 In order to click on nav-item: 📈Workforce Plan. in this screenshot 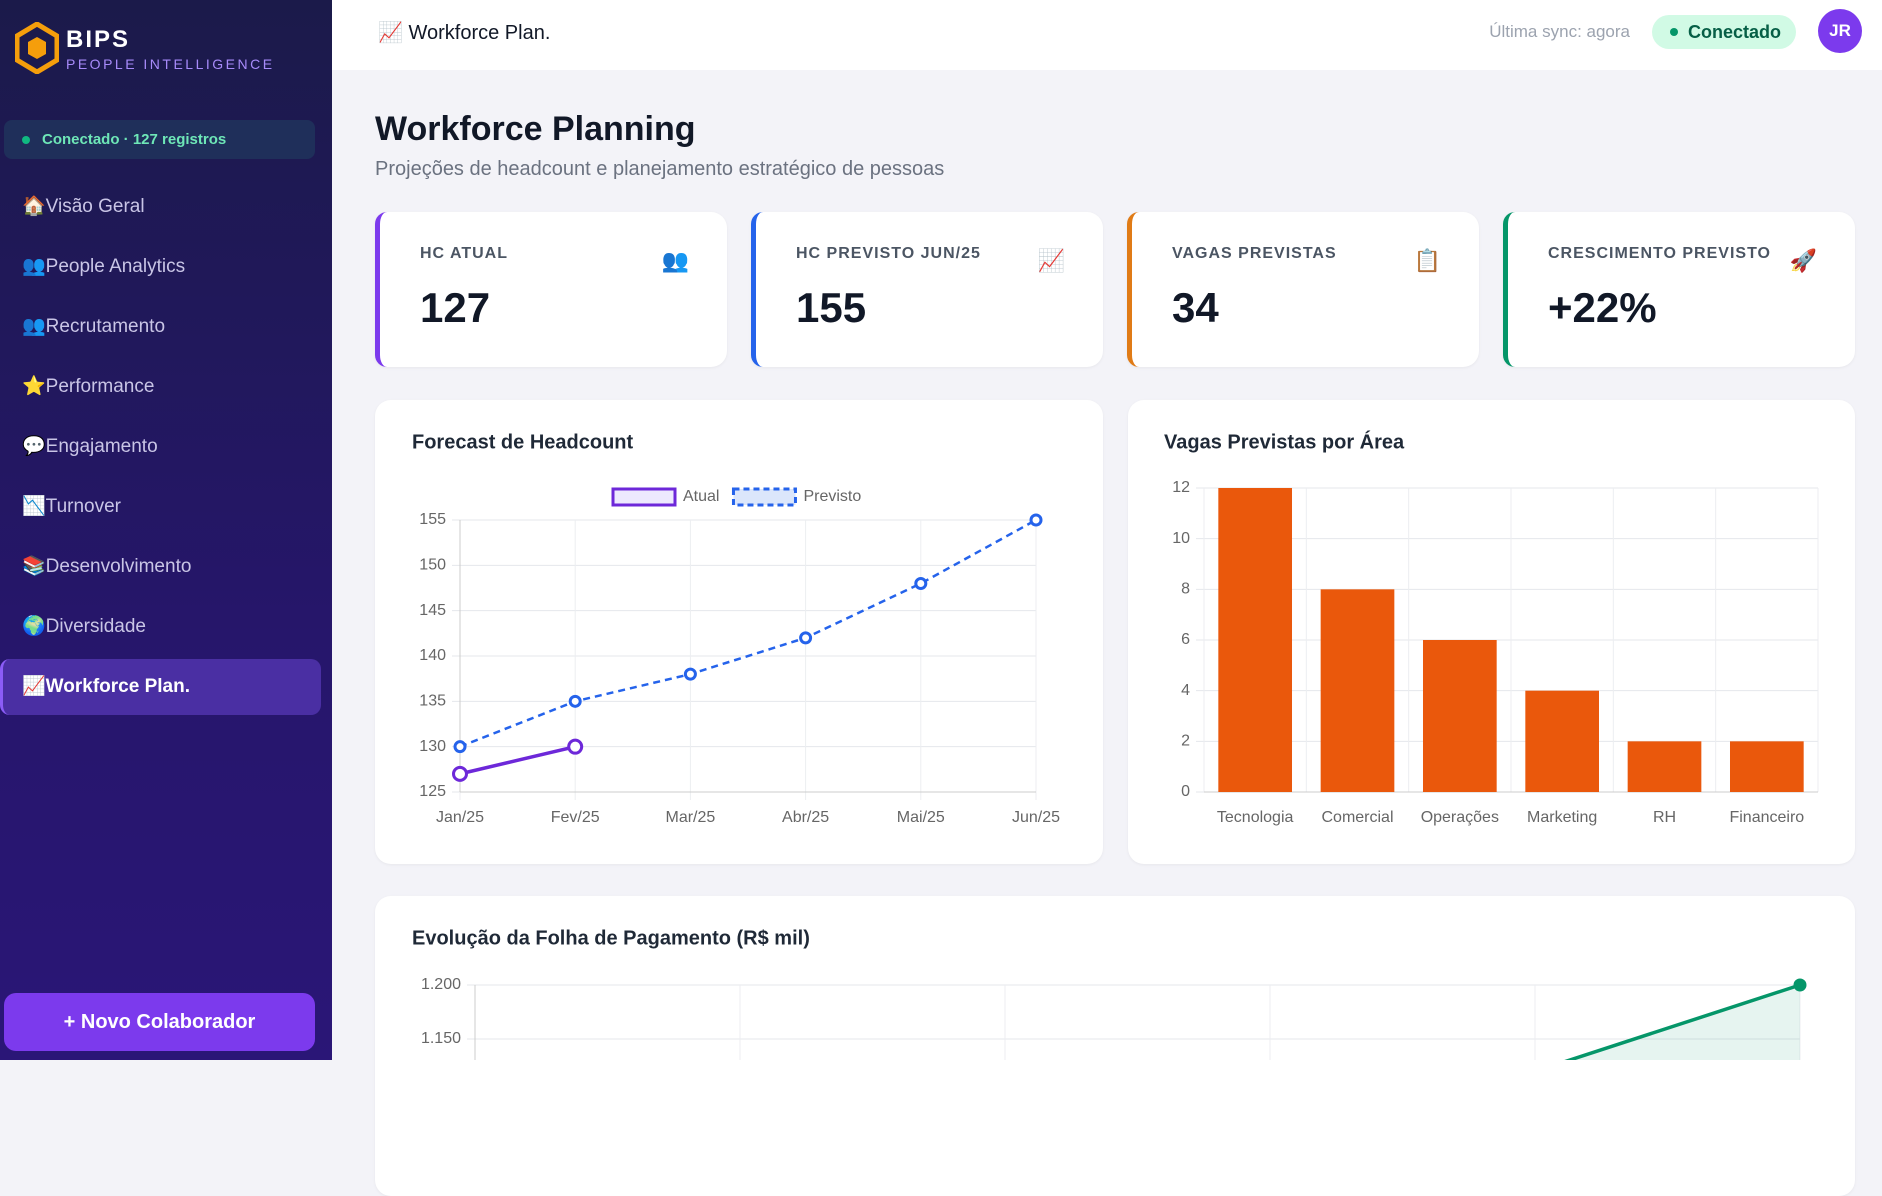, I will do `click(106, 686)`.